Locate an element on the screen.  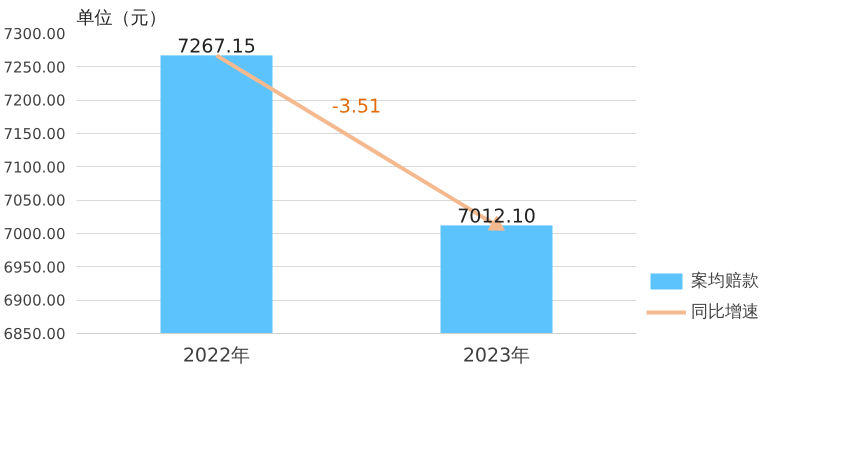
x-tick-label: 2023年 is located at coordinates (496, 355).